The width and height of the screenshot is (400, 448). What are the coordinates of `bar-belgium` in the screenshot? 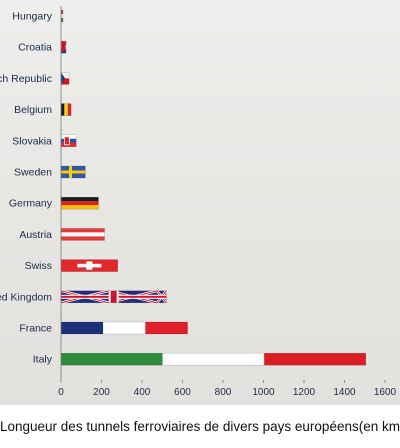 It's located at (66, 109).